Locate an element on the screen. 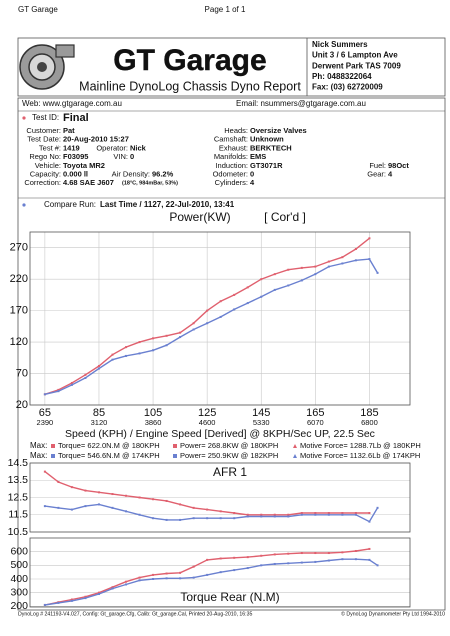 Image resolution: width=450 pixels, height=636 pixels. test-id-value: Final is located at coordinates (76, 118).